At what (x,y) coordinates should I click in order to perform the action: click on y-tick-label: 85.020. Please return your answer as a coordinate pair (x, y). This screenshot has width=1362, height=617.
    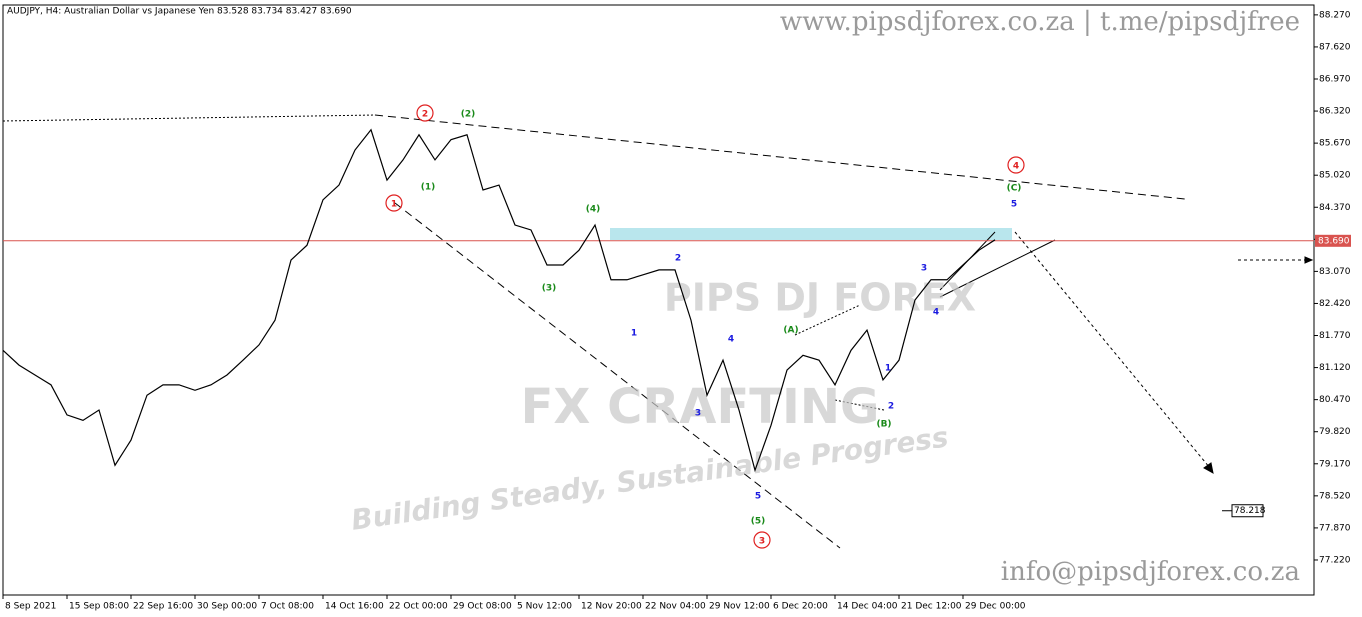
    Looking at the image, I should click on (1335, 176).